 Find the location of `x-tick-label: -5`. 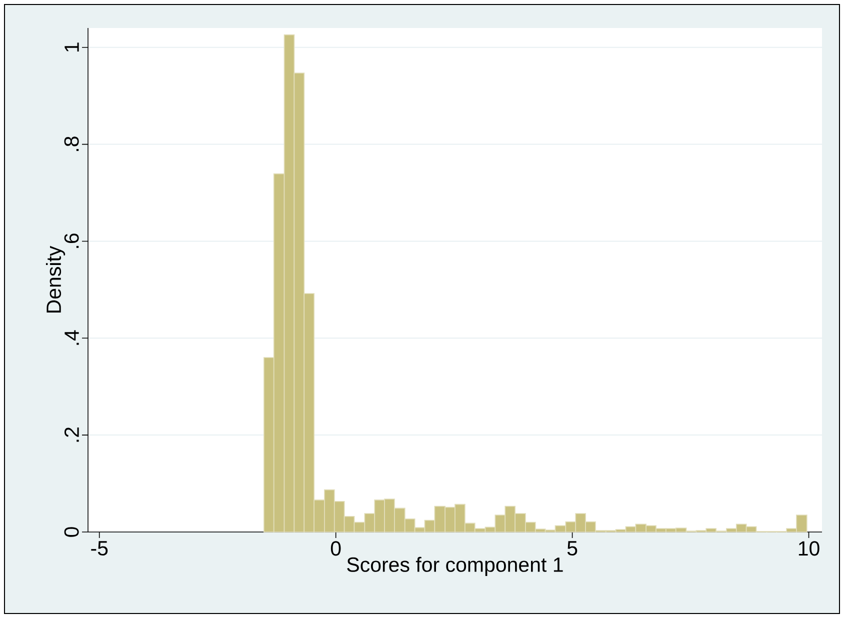

x-tick-label: -5 is located at coordinates (99, 548).